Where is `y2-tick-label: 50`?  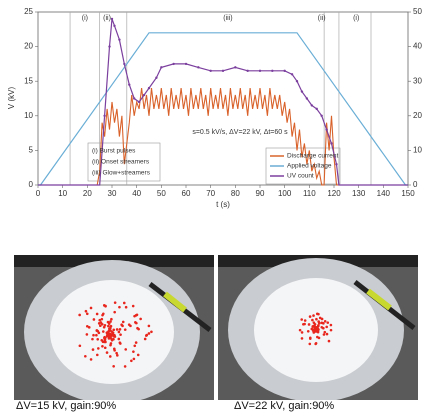 y2-tick-label: 50 is located at coordinates (417, 11).